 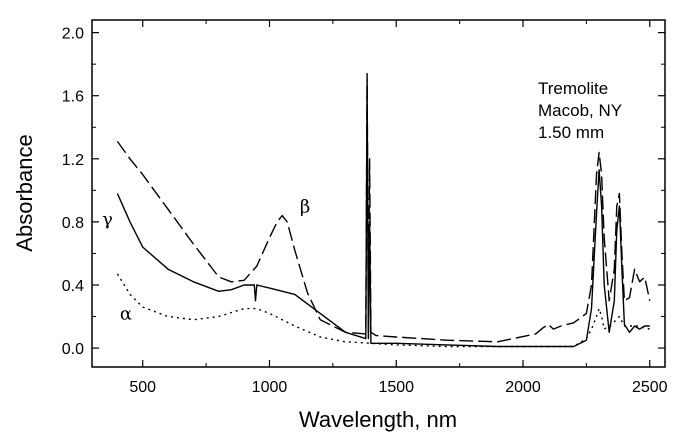 What do you see at coordinates (73, 34) in the screenshot?
I see `y-tick-label: 2.0` at bounding box center [73, 34].